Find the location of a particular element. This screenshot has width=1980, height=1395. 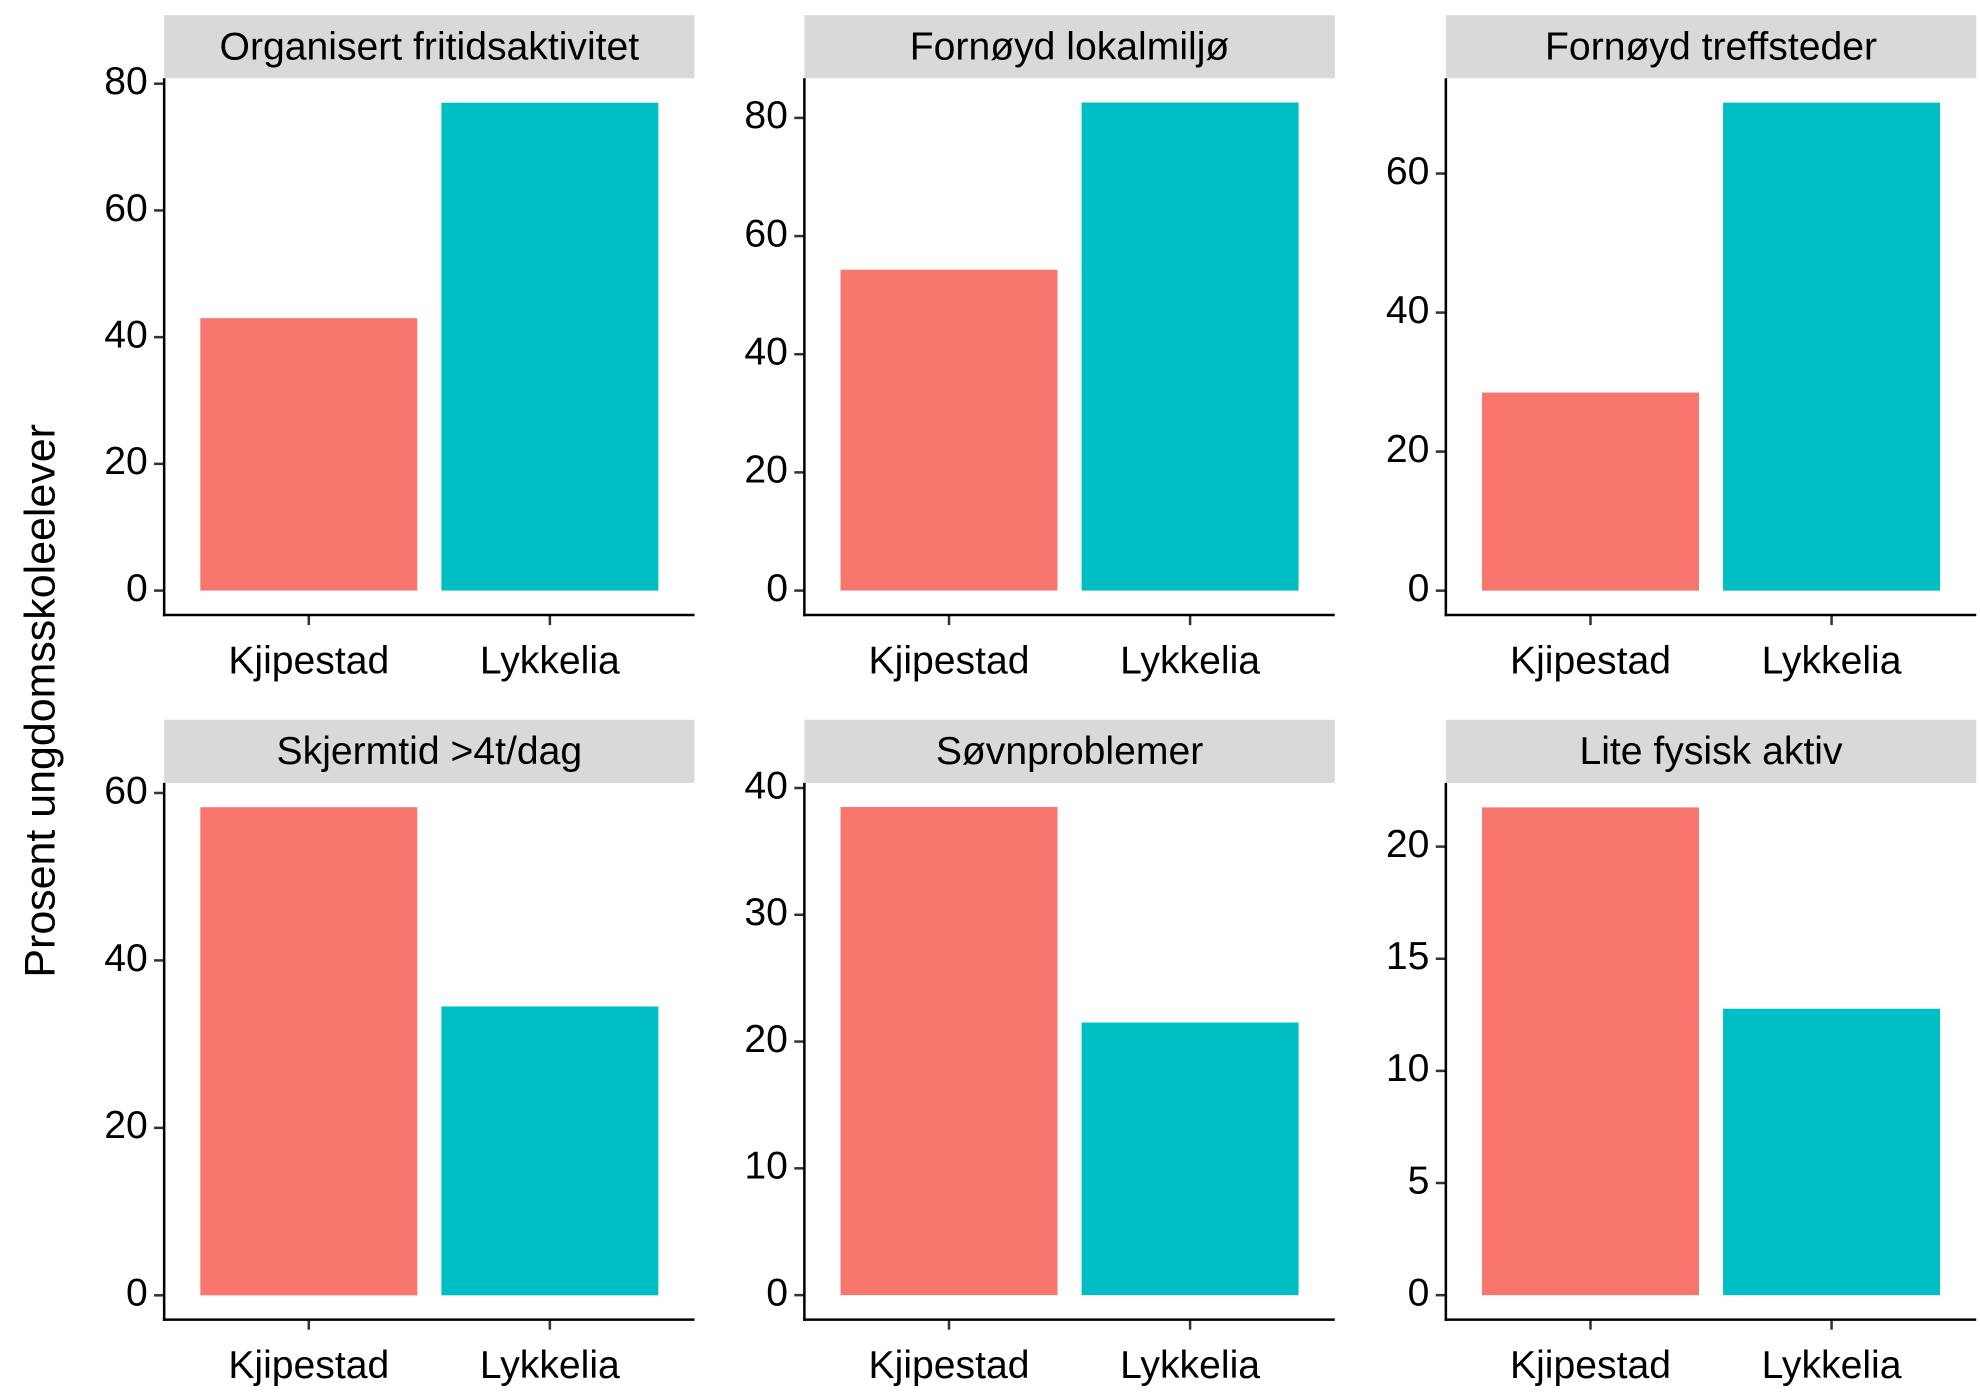

panel-title: Skjermtid >4t/dag is located at coordinates (430, 751).